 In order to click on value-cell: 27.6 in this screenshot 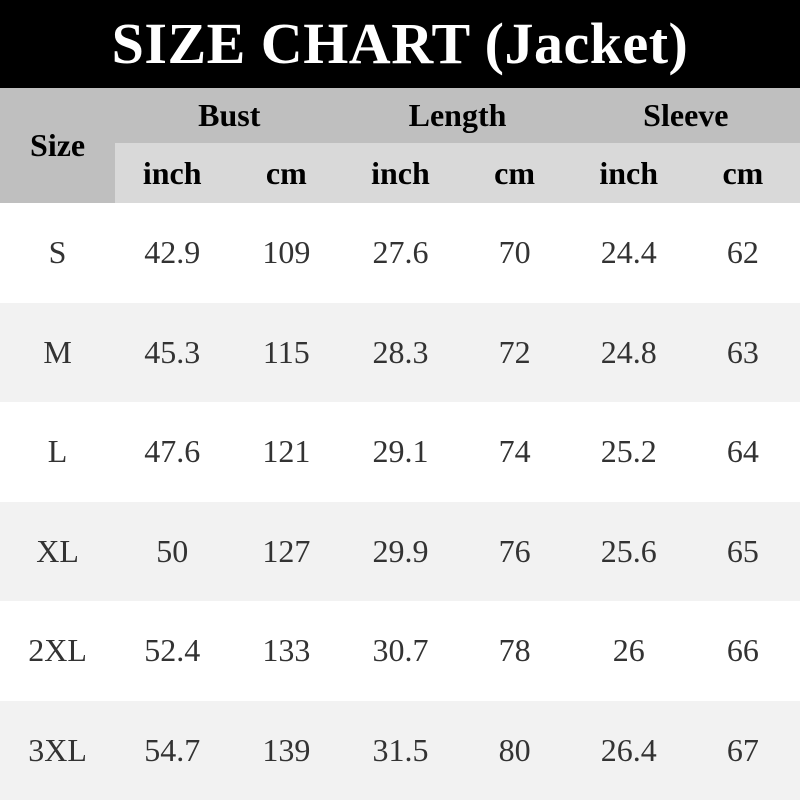, I will do `click(400, 252)`.